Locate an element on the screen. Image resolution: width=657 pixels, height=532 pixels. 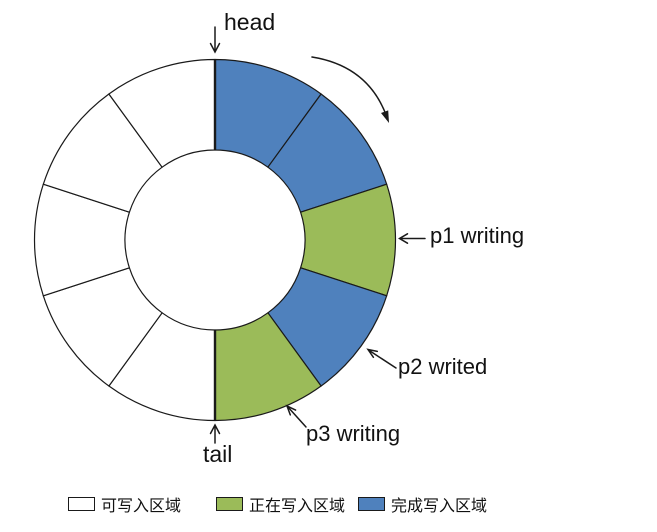
p2-arrow-icon is located at coordinates (381, 358).